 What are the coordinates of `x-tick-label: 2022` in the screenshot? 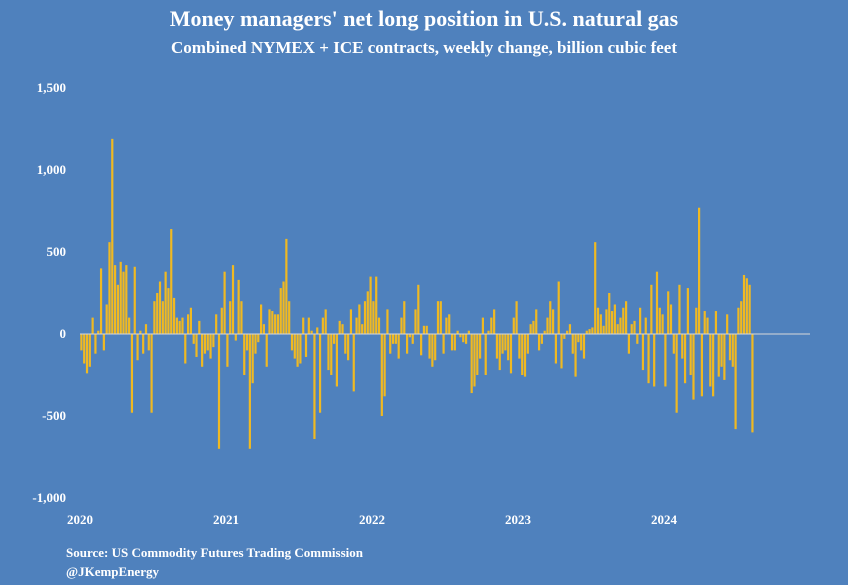 It's located at (372, 519).